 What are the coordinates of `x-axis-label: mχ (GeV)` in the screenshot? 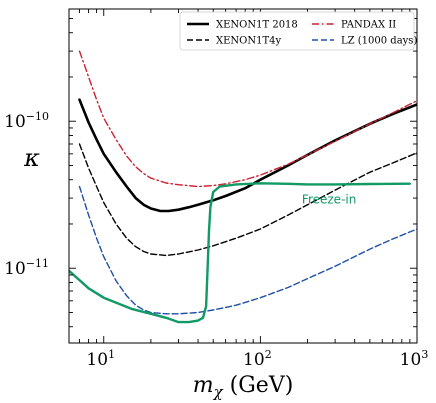 It's located at (243, 387).